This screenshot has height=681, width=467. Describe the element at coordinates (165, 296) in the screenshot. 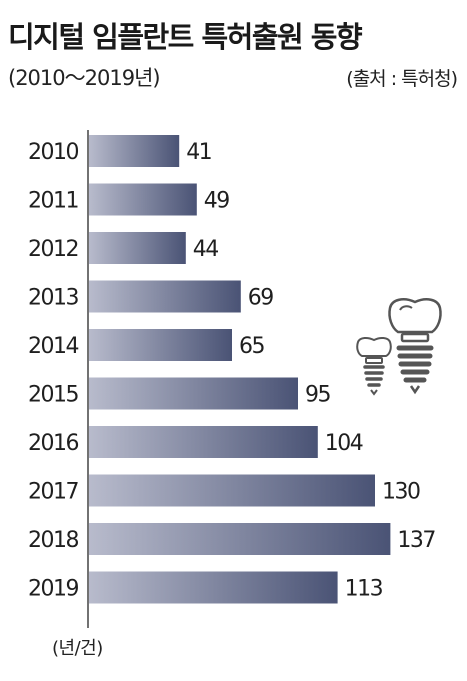

I see `bar-2013` at that location.